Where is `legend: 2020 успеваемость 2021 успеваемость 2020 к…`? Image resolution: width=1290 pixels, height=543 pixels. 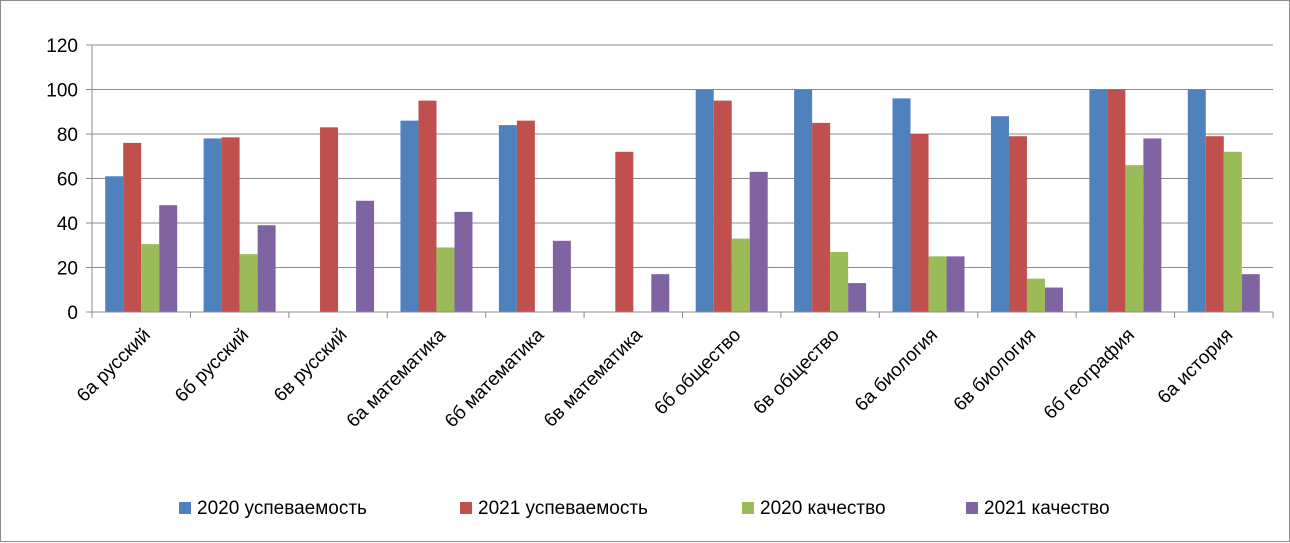
legend: 2020 успеваемость 2021 успеваемость 2020 к… is located at coordinates (644, 508).